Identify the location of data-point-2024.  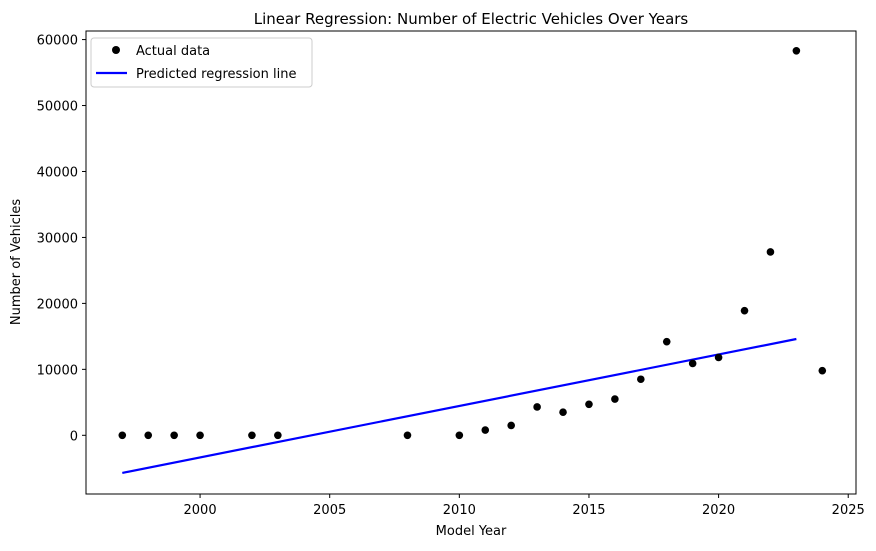
(822, 370).